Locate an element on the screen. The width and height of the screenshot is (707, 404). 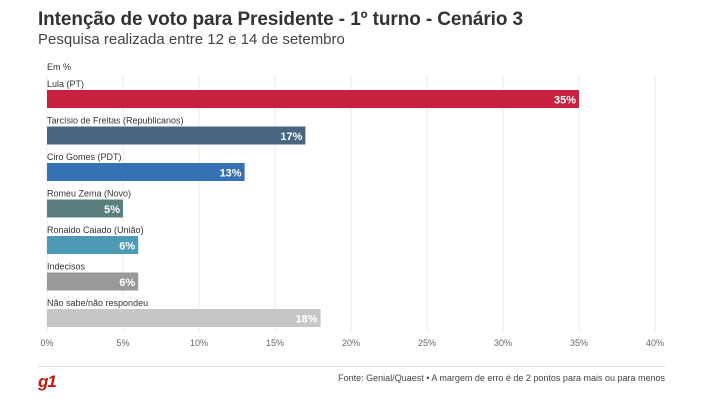
category-label: Romeu Zema (Novo) is located at coordinates (89, 194).